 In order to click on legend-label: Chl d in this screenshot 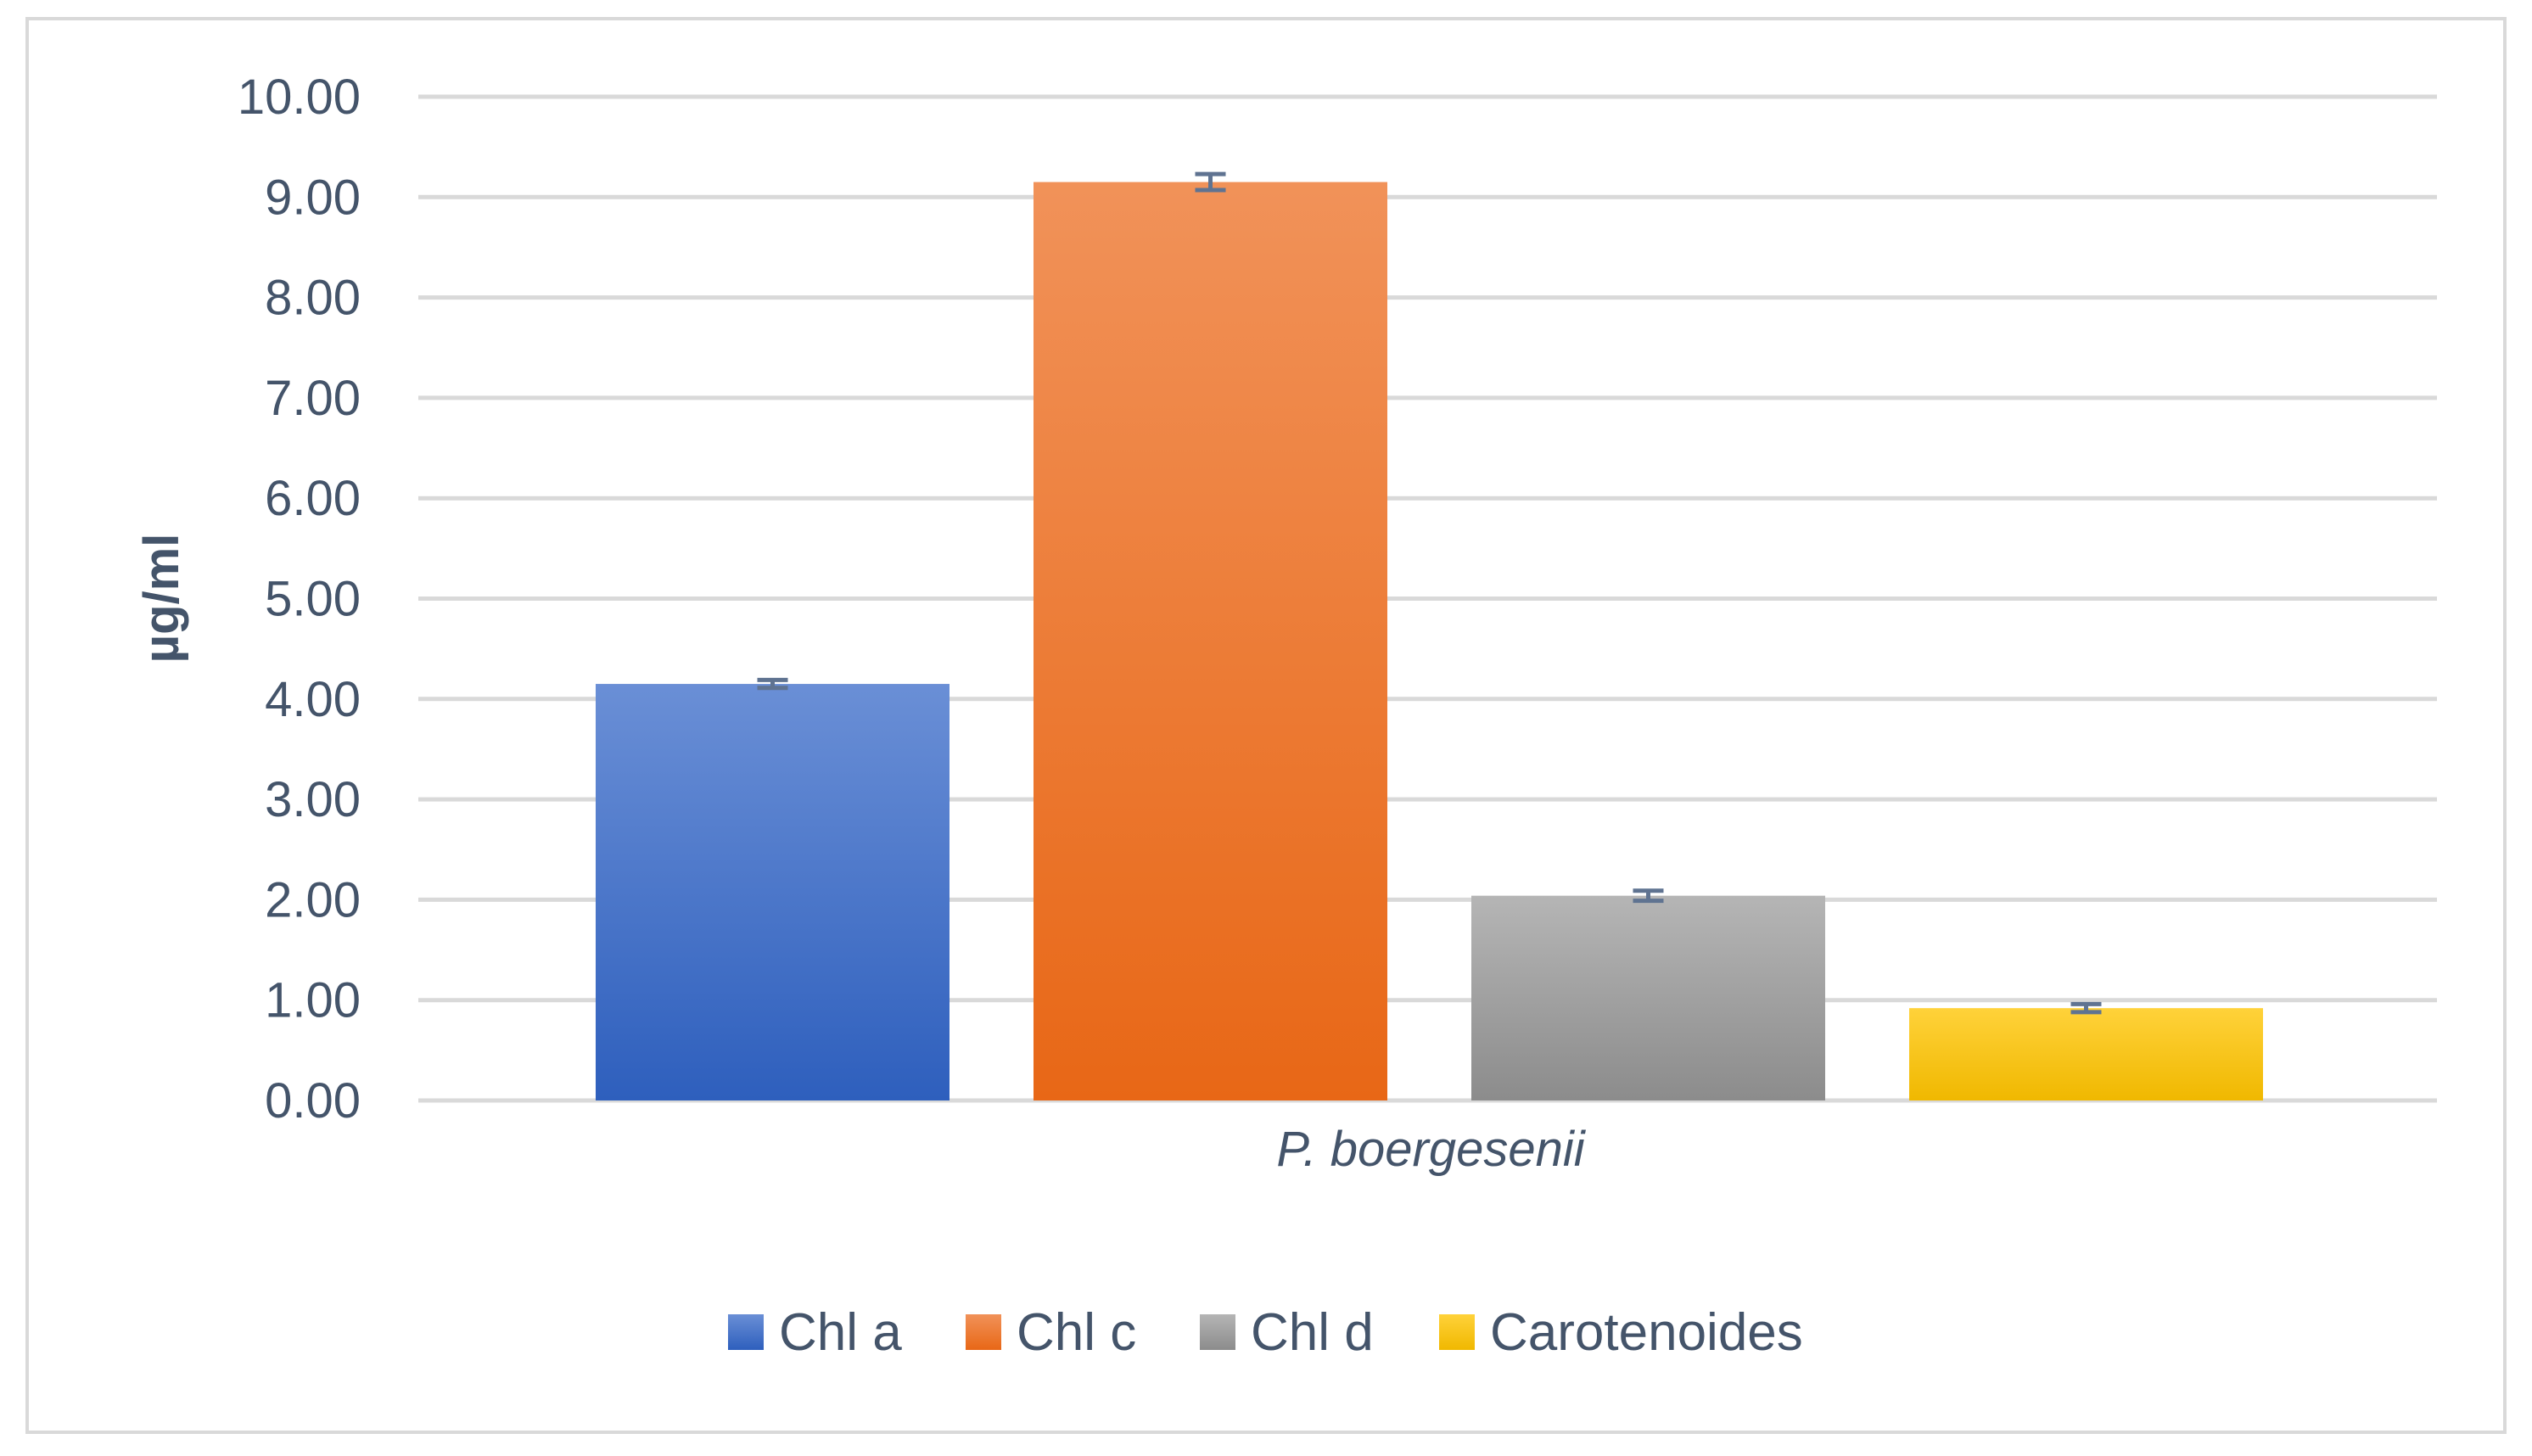, I will do `click(1312, 1333)`.